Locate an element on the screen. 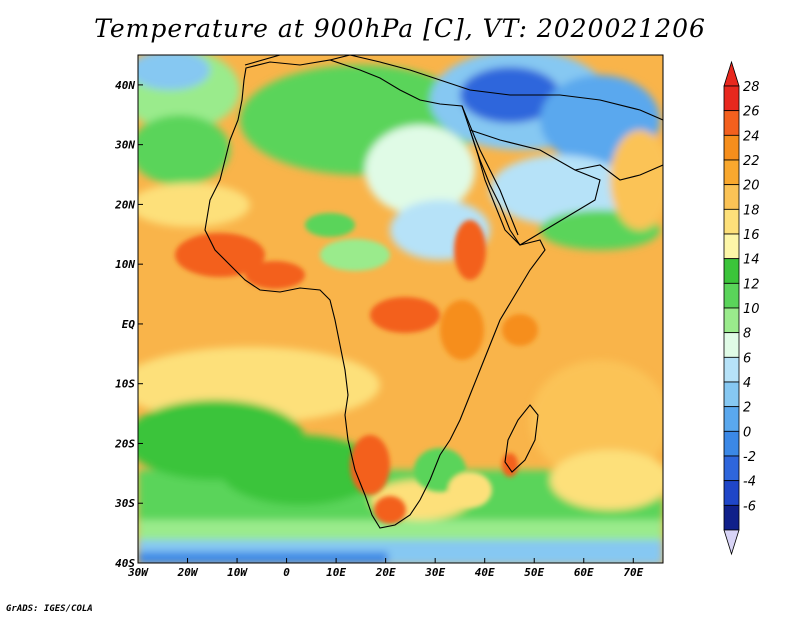 The image size is (800, 618). colorbar-label: 20 is located at coordinates (751, 186).